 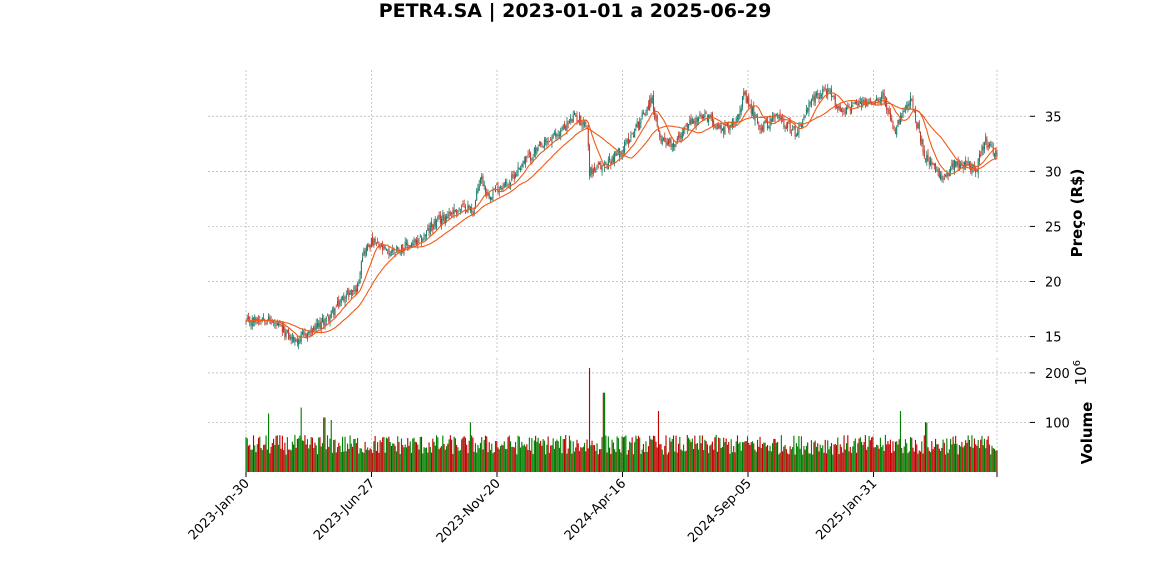 I want to click on volume-tick-label: 100, so click(x=1057, y=423).